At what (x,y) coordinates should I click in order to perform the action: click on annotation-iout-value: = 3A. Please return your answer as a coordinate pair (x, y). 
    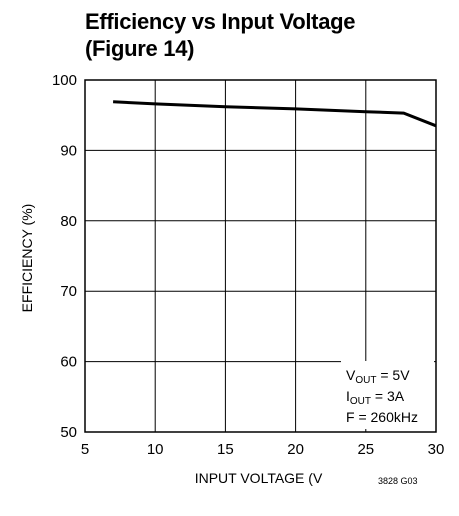
    Looking at the image, I should click on (388, 396).